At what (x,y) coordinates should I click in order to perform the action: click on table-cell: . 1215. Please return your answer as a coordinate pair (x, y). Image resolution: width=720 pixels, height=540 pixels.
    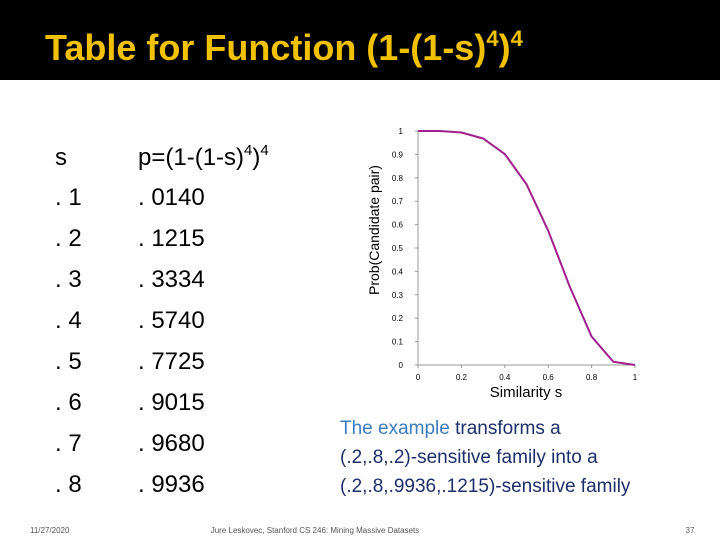
    Looking at the image, I should click on (171, 238).